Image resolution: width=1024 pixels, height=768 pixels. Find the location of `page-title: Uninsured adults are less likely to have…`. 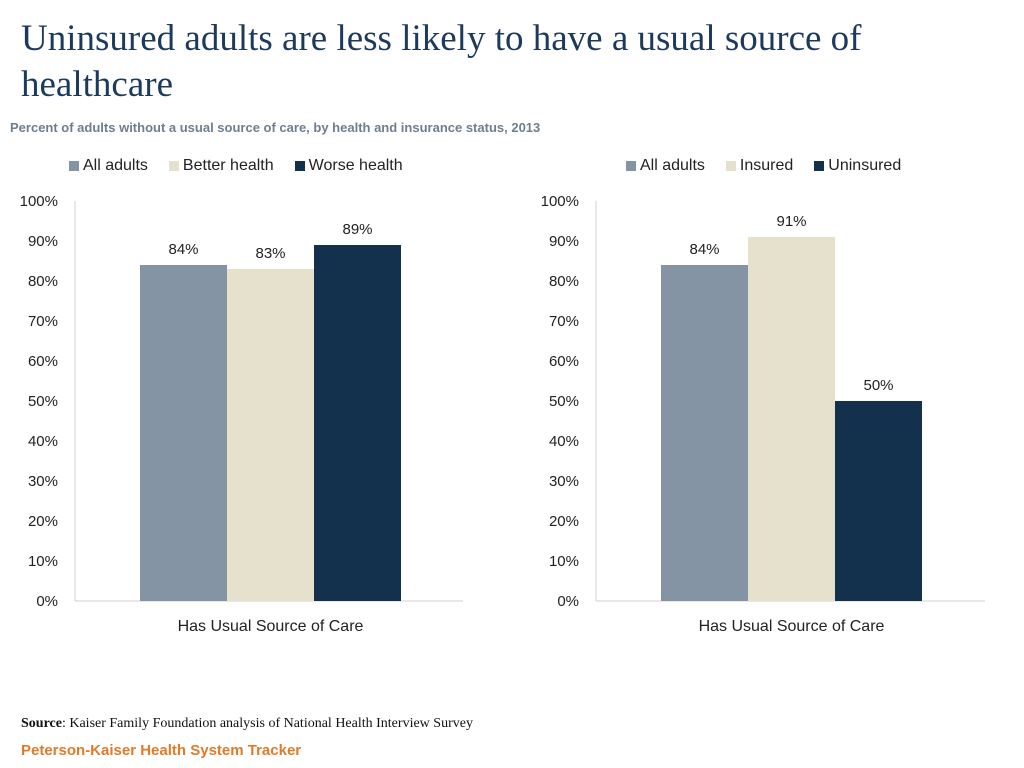

page-title: Uninsured adults are less likely to have… is located at coordinates (441, 61).